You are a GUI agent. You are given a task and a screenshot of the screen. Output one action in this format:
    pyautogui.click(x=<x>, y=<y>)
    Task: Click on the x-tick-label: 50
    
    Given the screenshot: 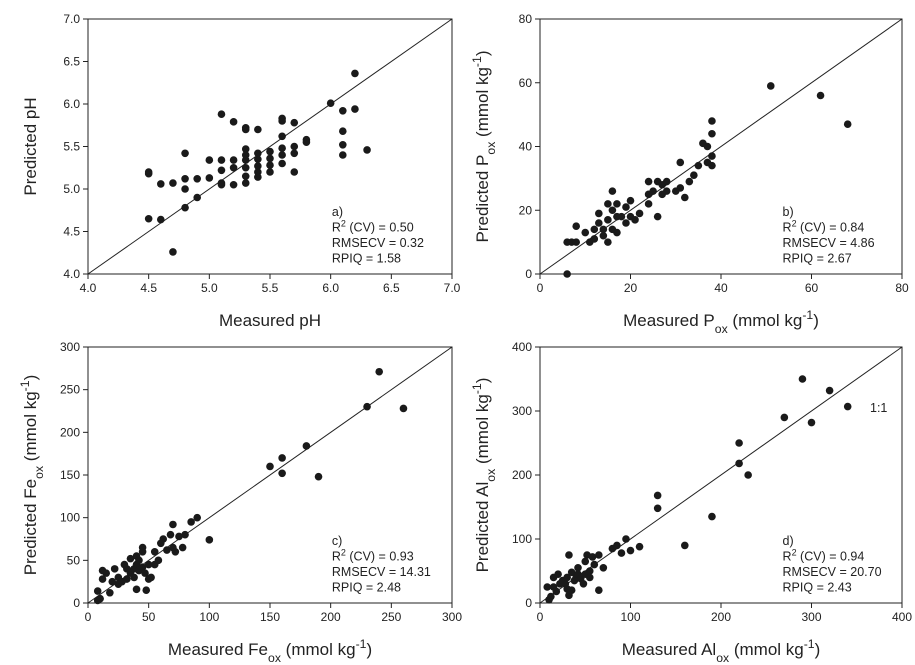 What is the action you would take?
    pyautogui.click(x=149, y=617)
    